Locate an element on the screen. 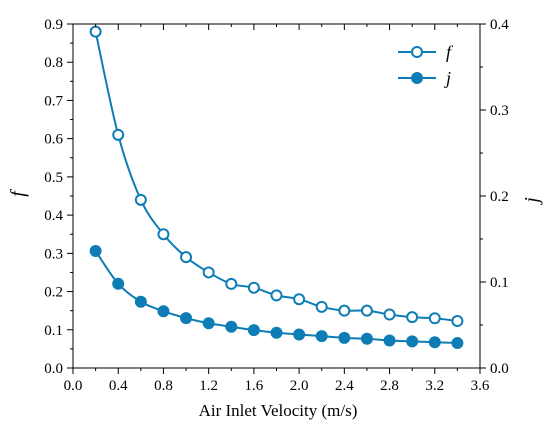 This screenshot has height=436, width=550. x-tick-label: 3.2 is located at coordinates (434, 386).